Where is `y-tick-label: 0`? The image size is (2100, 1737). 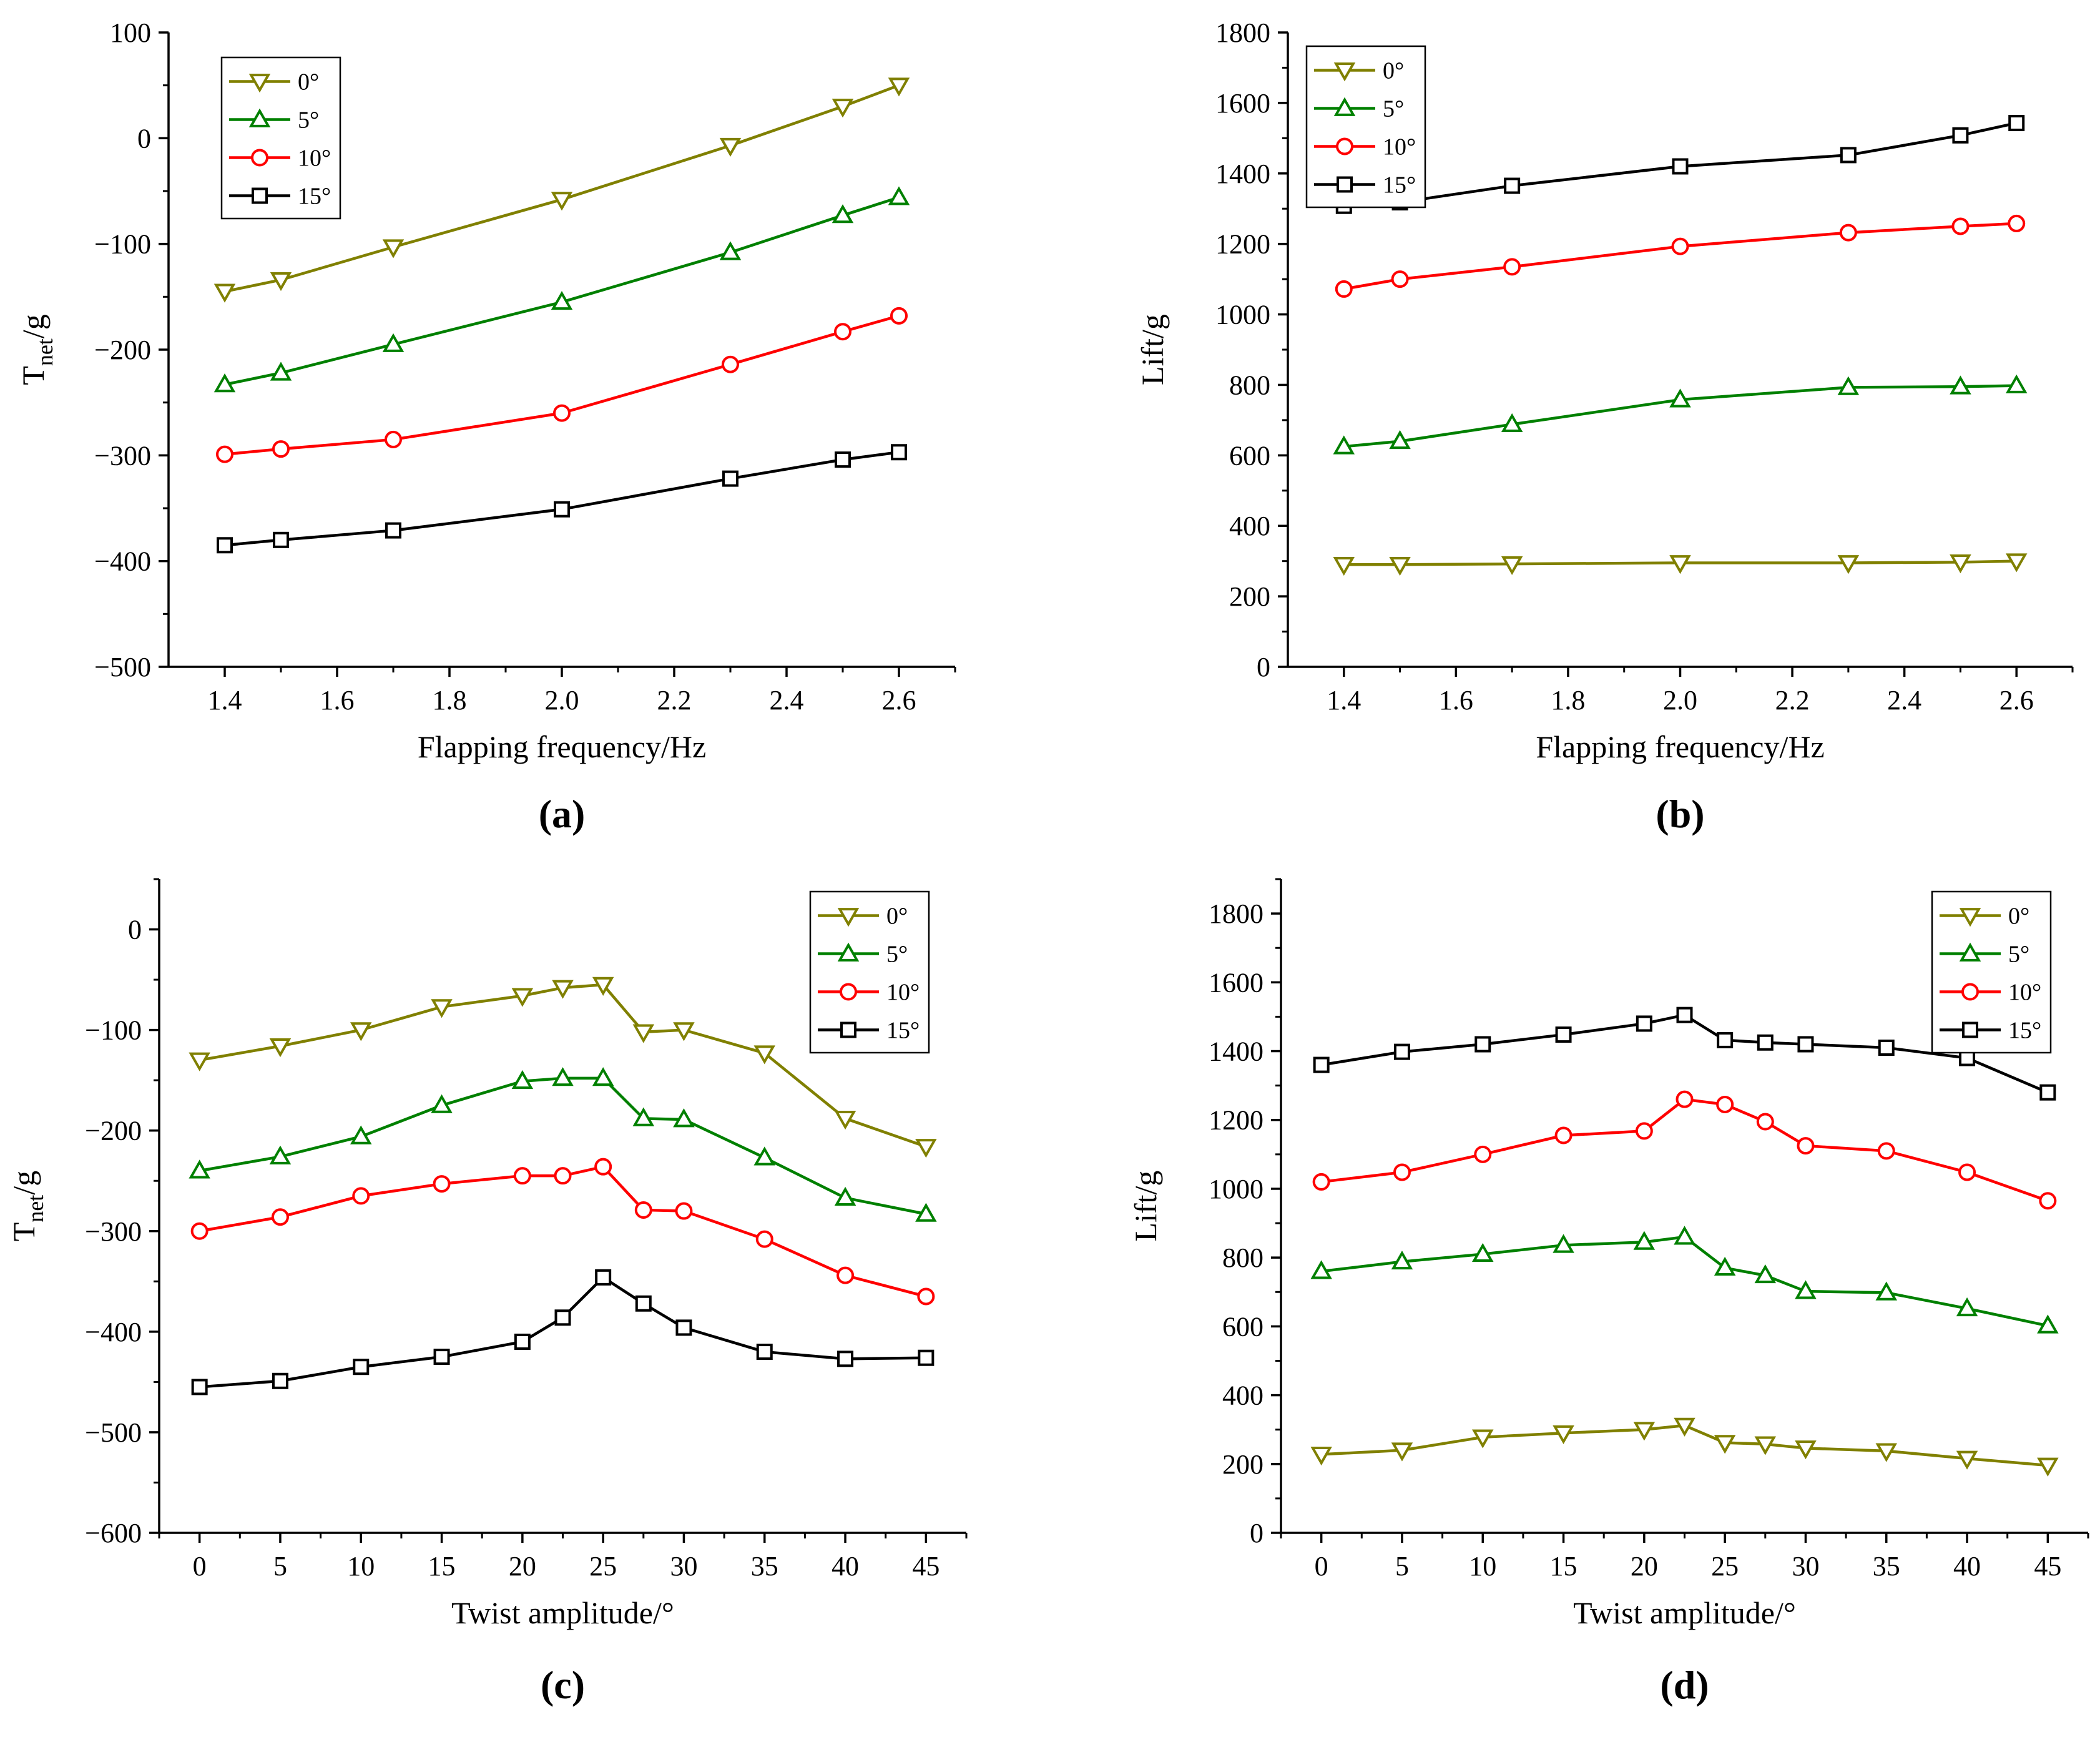 y-tick-label: 0 is located at coordinates (1256, 1533).